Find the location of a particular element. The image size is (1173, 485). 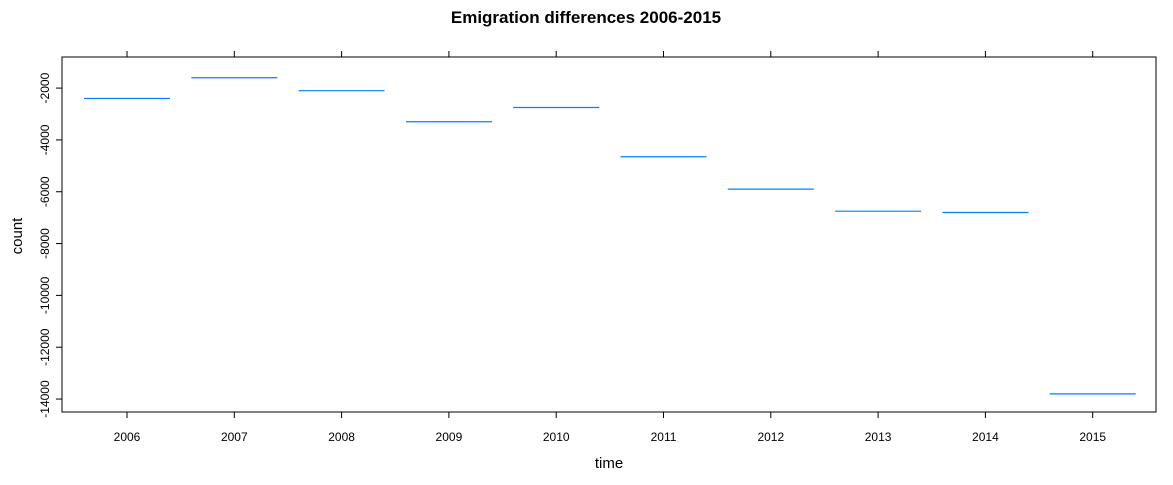

x-tick-label-2014: 2014 is located at coordinates (985, 437).